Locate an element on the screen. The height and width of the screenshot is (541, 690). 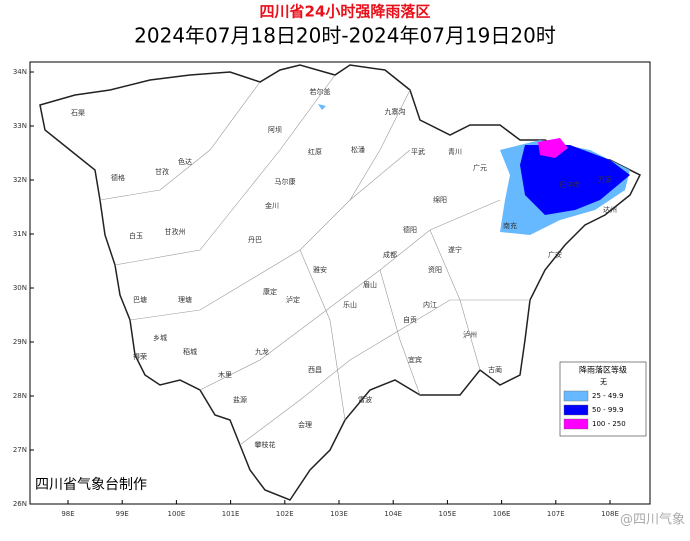
place-label: 松潘 is located at coordinates (358, 149).